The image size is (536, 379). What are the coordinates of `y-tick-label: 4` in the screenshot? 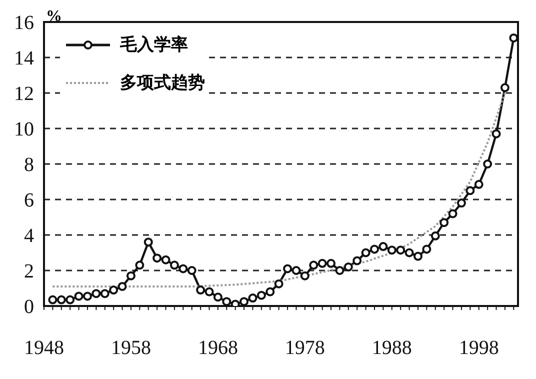 It's located at (29, 236).